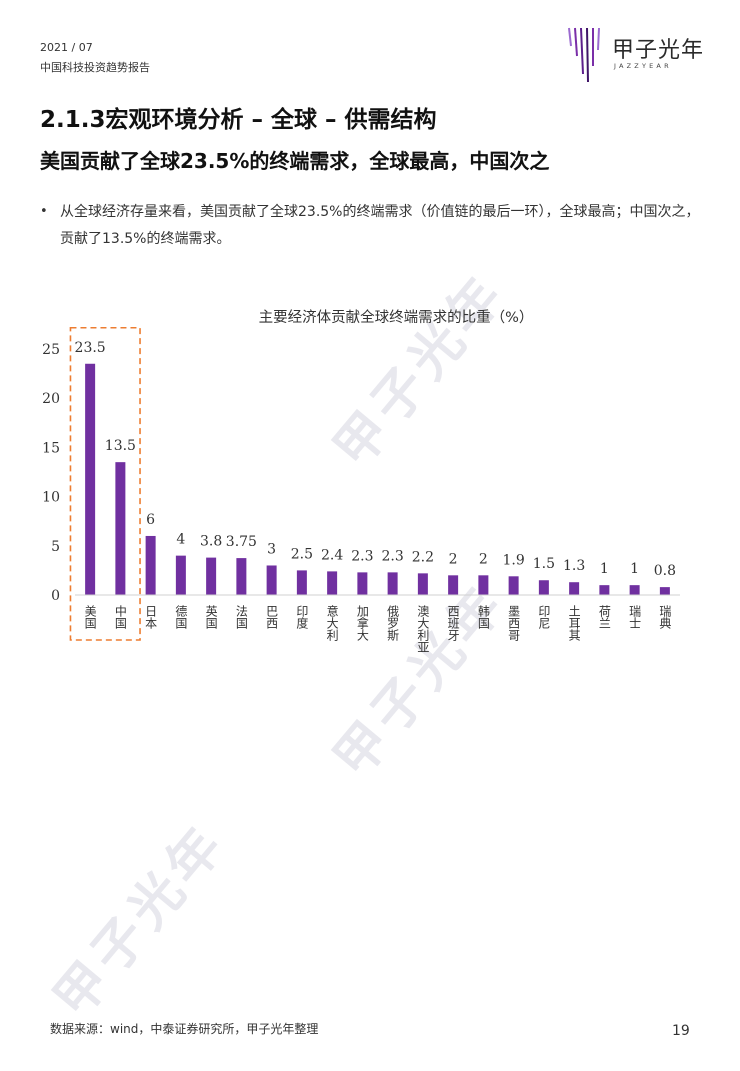 The image size is (740, 1071). Describe the element at coordinates (604, 617) in the screenshot. I see `x-tick-label: 荷兰` at that location.